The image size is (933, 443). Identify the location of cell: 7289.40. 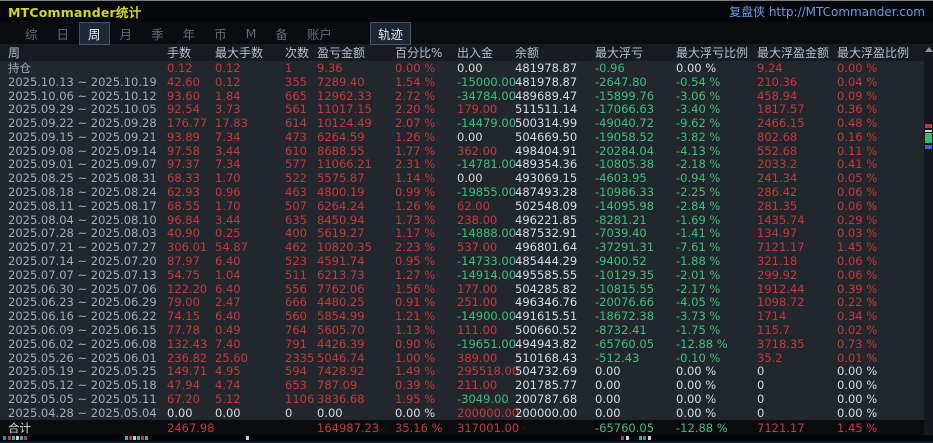
(341, 81).